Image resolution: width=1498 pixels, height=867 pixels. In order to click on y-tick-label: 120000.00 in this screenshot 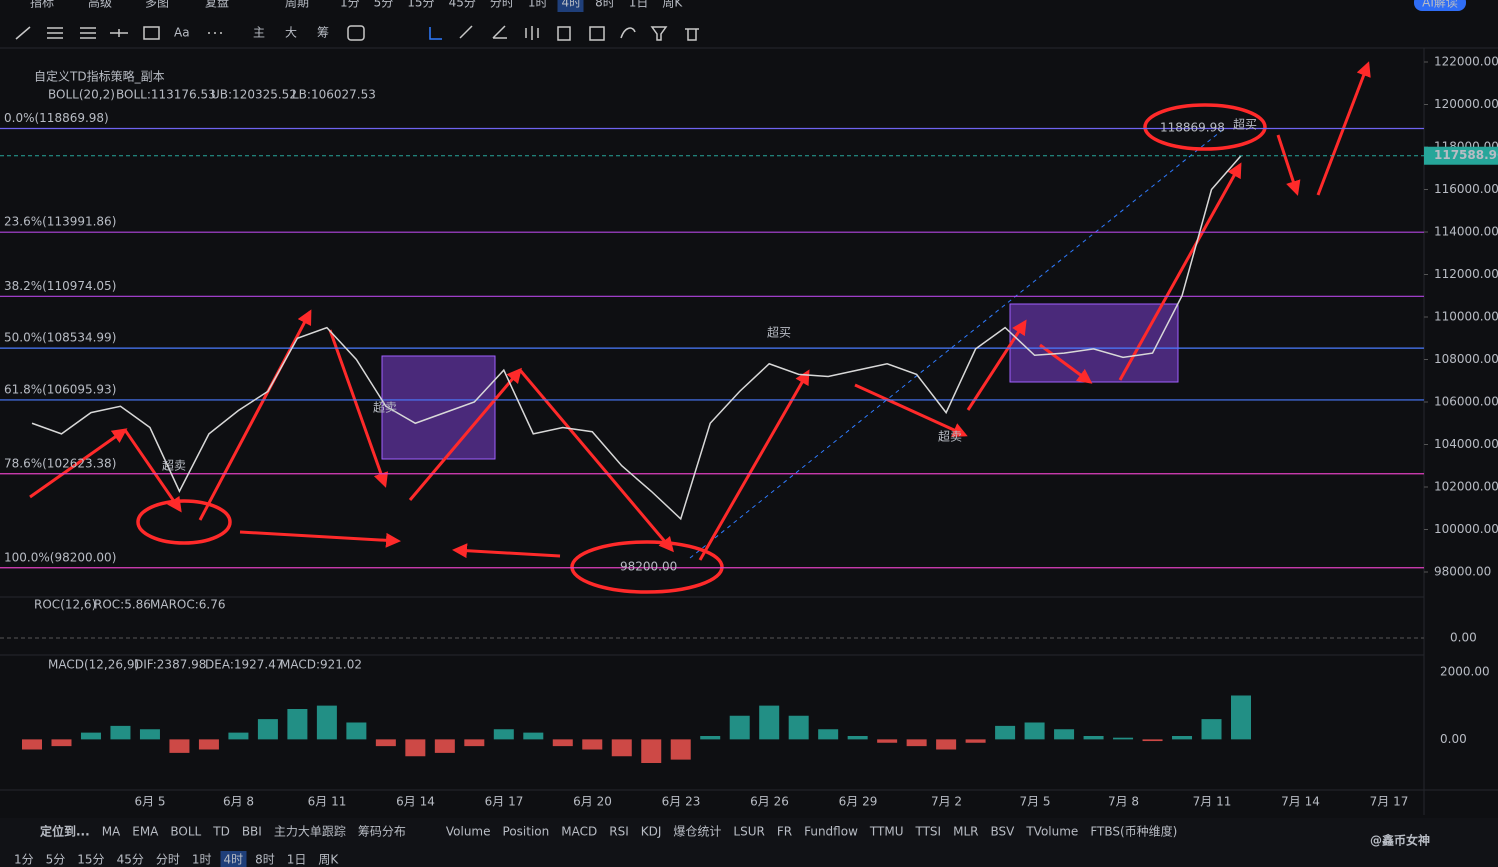, I will do `click(1466, 104)`.